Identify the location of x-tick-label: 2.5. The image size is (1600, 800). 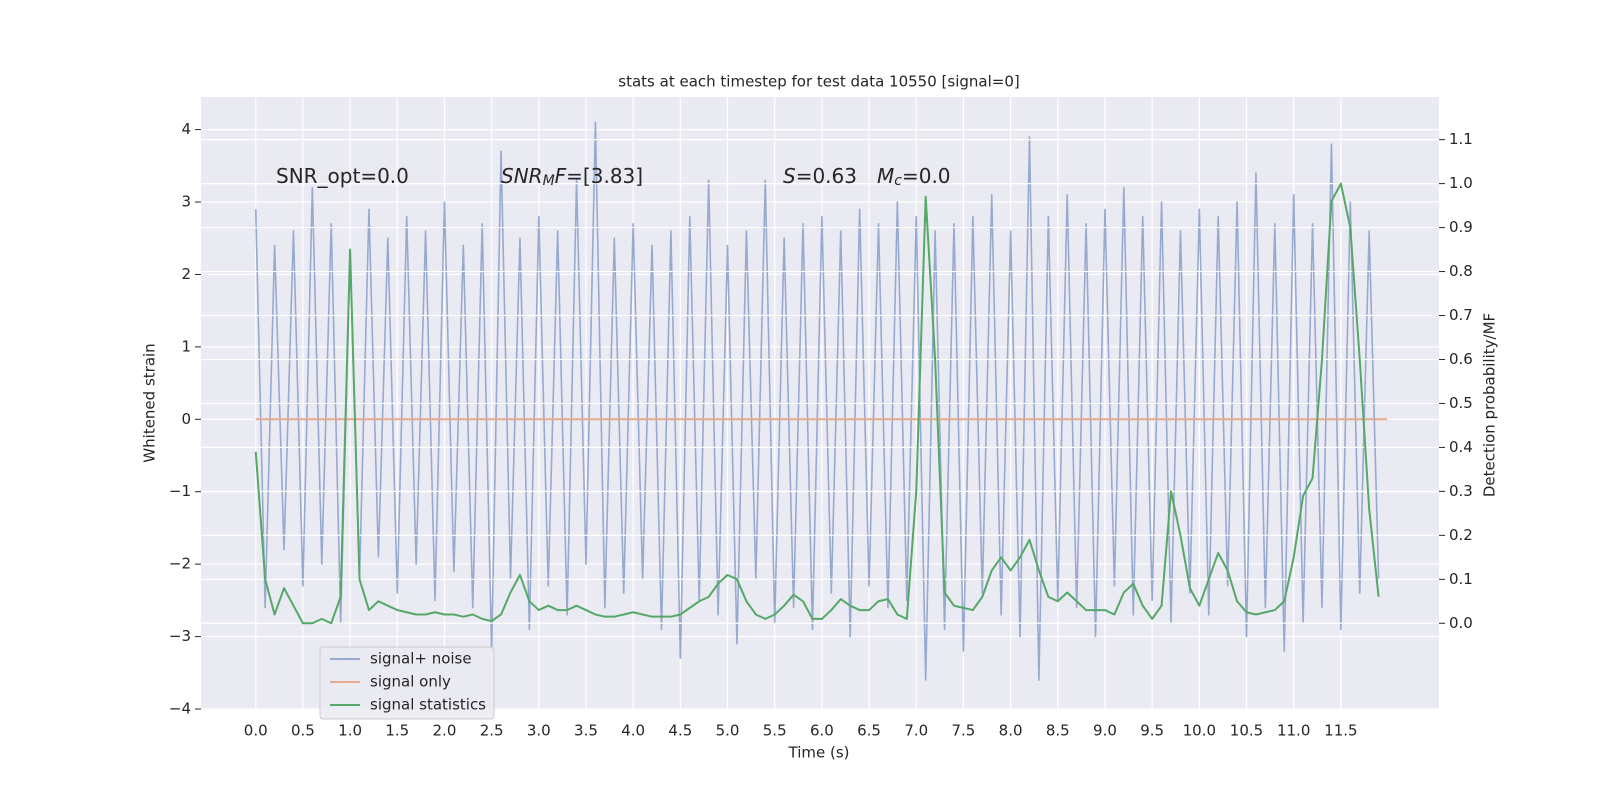
(492, 731).